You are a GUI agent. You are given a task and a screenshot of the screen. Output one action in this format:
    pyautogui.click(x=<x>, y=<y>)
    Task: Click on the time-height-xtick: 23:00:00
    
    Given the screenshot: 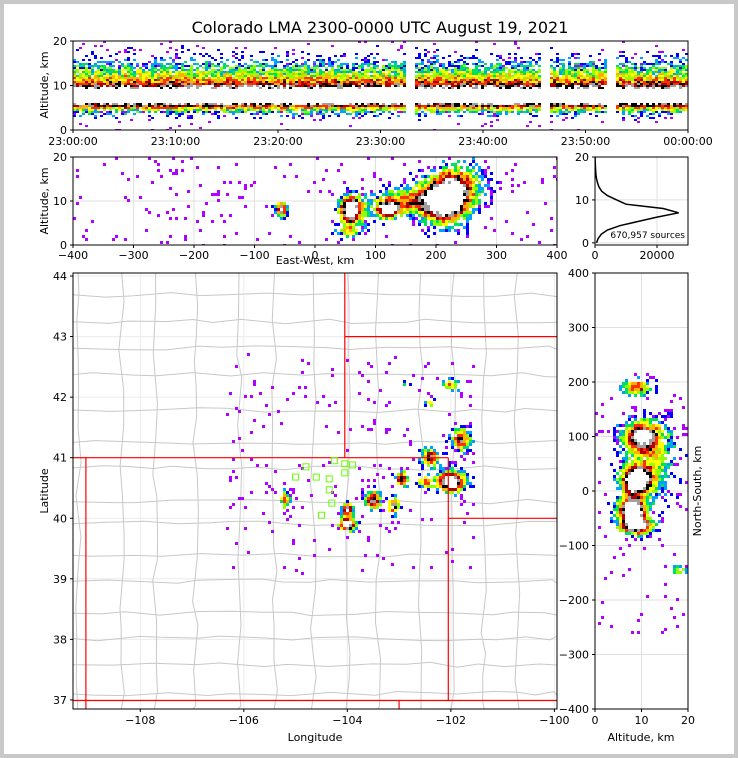 What is the action you would take?
    pyautogui.click(x=72, y=141)
    